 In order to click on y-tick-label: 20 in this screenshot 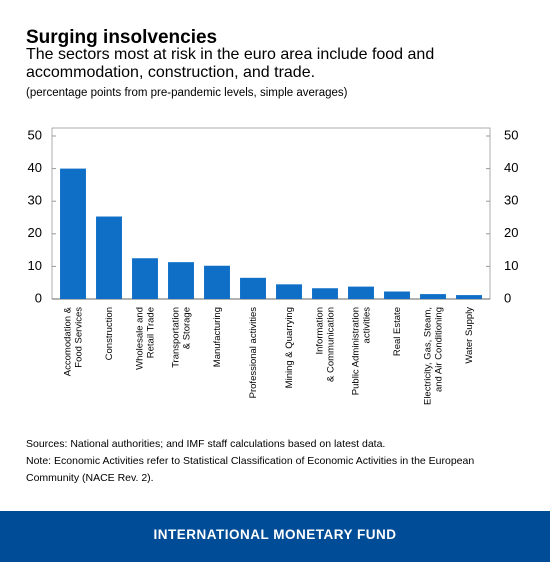, I will do `click(35, 232)`.